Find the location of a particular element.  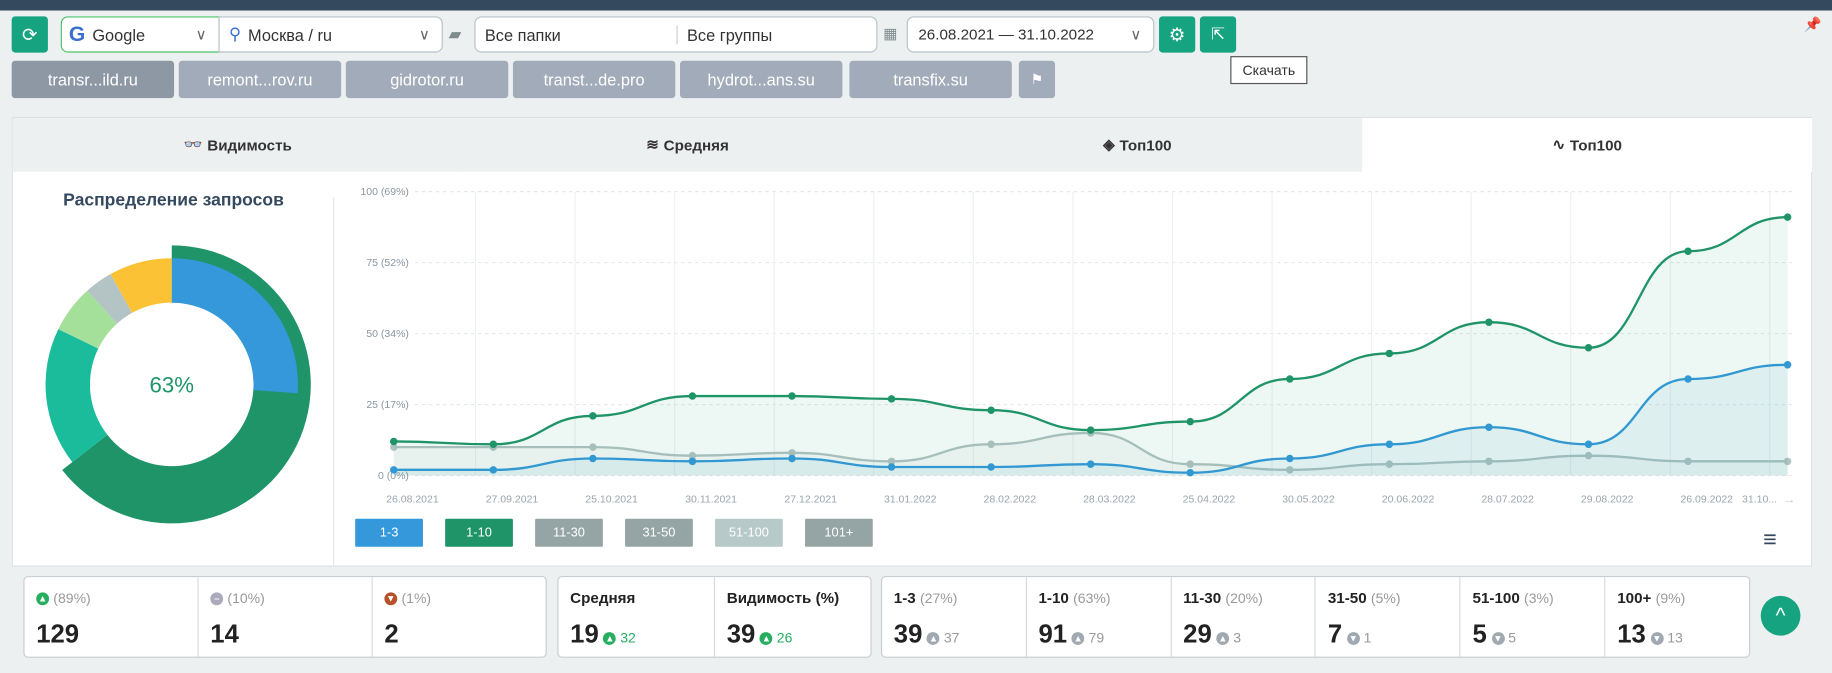

legend-button: 11-30 is located at coordinates (569, 532).